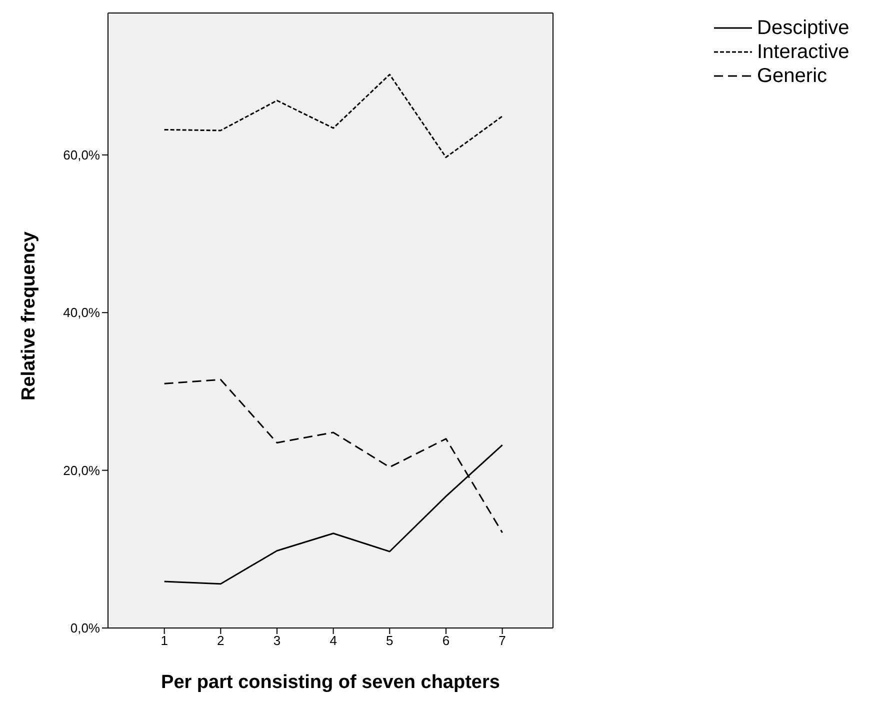 The image size is (882, 722). Describe the element at coordinates (333, 640) in the screenshot. I see `x-tick-label: 4` at that location.